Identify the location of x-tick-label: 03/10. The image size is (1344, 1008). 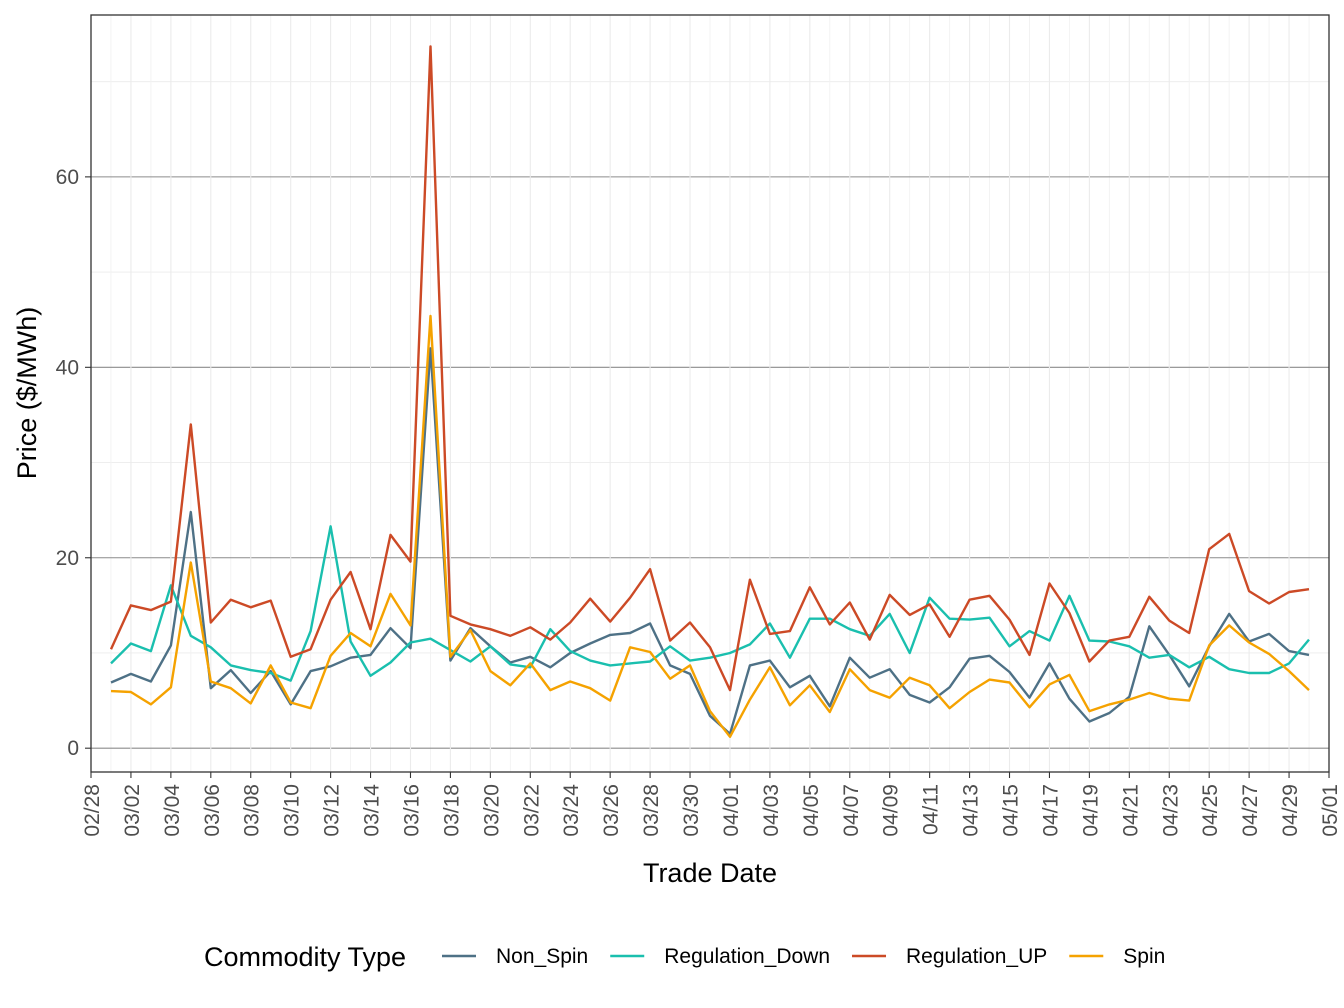
(292, 810).